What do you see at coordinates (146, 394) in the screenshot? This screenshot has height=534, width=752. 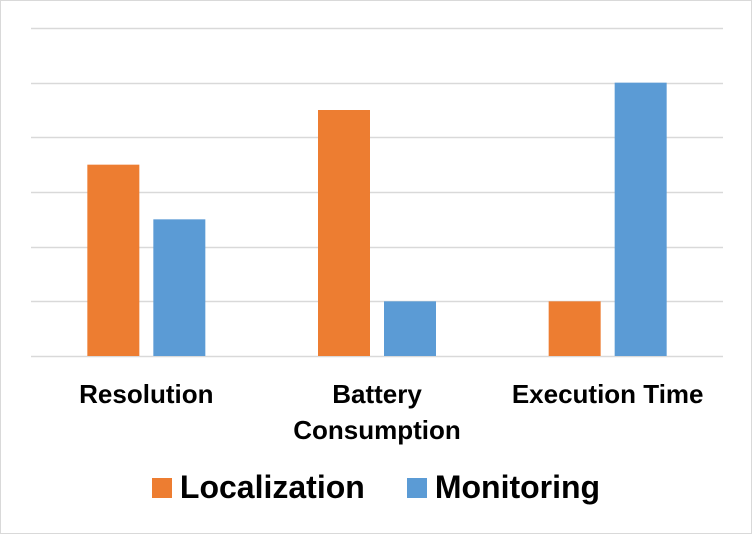 I see `x-tick-label-0: Resolution` at bounding box center [146, 394].